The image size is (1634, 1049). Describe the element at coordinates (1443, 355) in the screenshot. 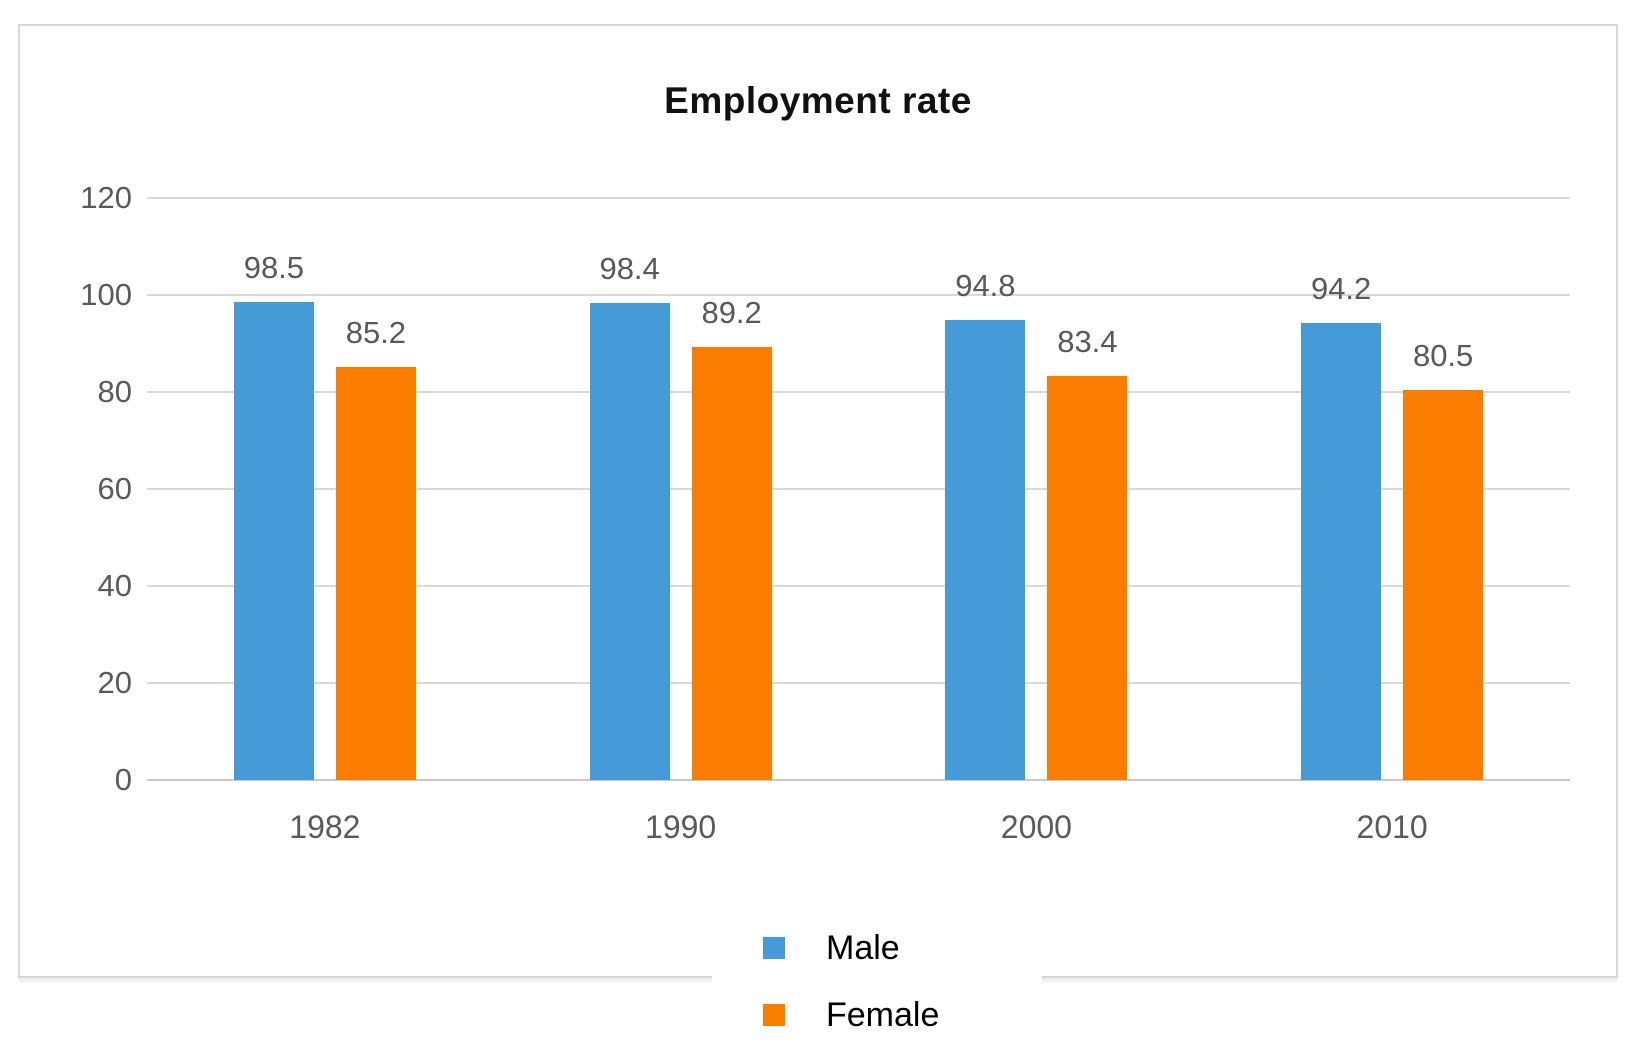

I see `bar-value-label: 80.5` at that location.